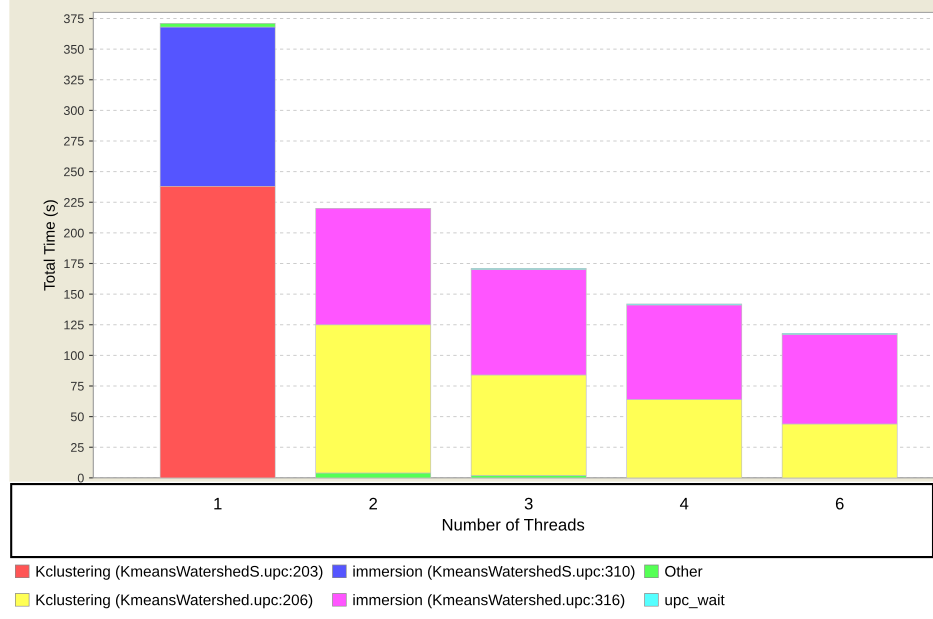 The width and height of the screenshot is (933, 619). What do you see at coordinates (179, 573) in the screenshot?
I see `legend-label: Kclustering (KmeansWatershedS.upc:203)` at bounding box center [179, 573].